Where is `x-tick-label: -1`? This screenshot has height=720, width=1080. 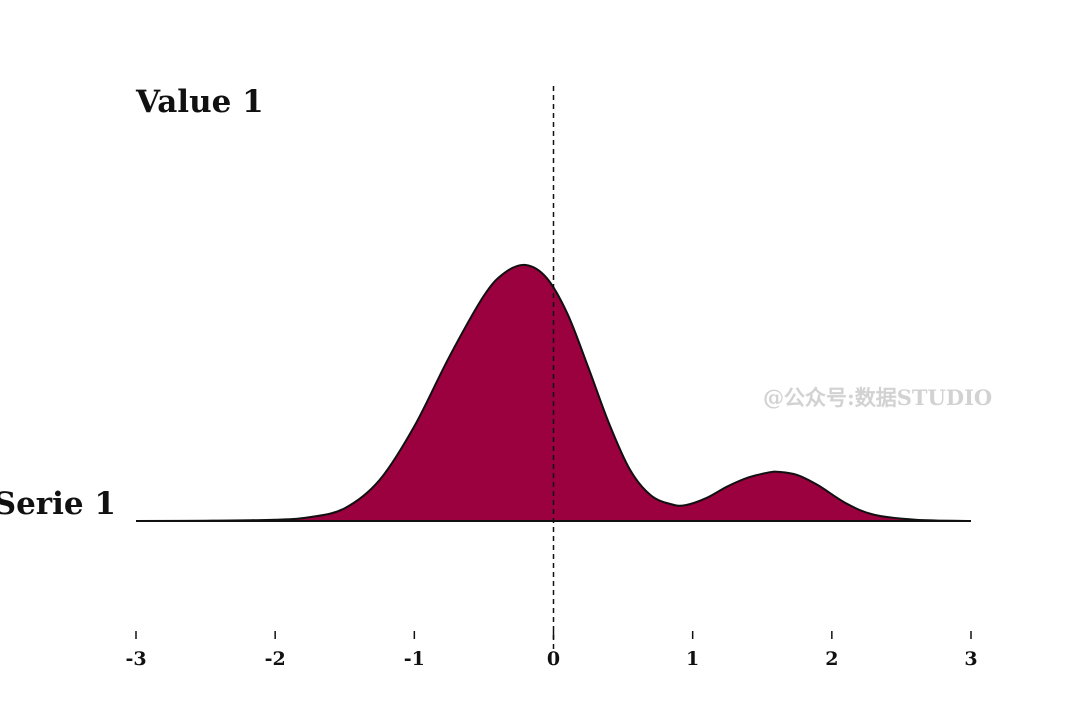 x-tick-label: -1 is located at coordinates (414, 659).